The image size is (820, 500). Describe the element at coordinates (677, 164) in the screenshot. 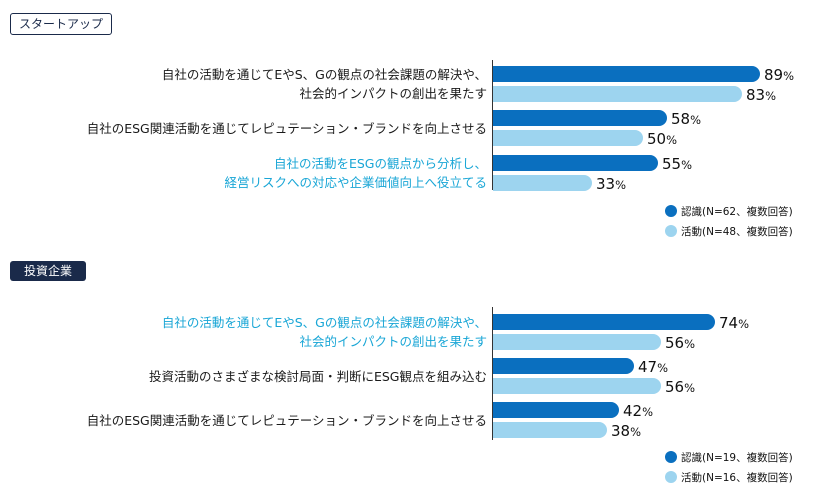

I see `value-label: 55%` at that location.